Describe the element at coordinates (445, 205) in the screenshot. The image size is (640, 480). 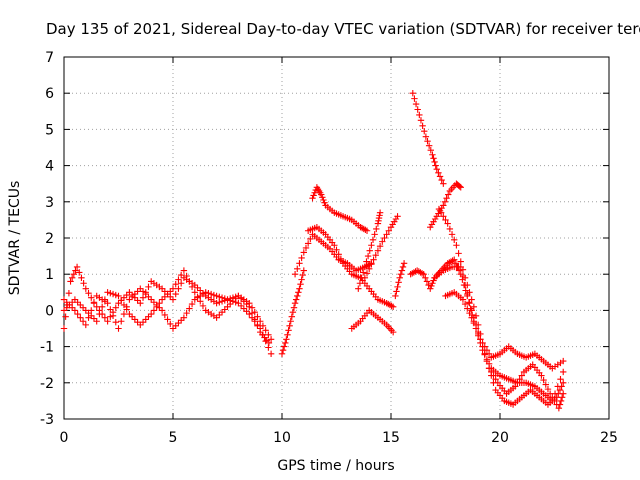
I see `series-sat-n` at that location.